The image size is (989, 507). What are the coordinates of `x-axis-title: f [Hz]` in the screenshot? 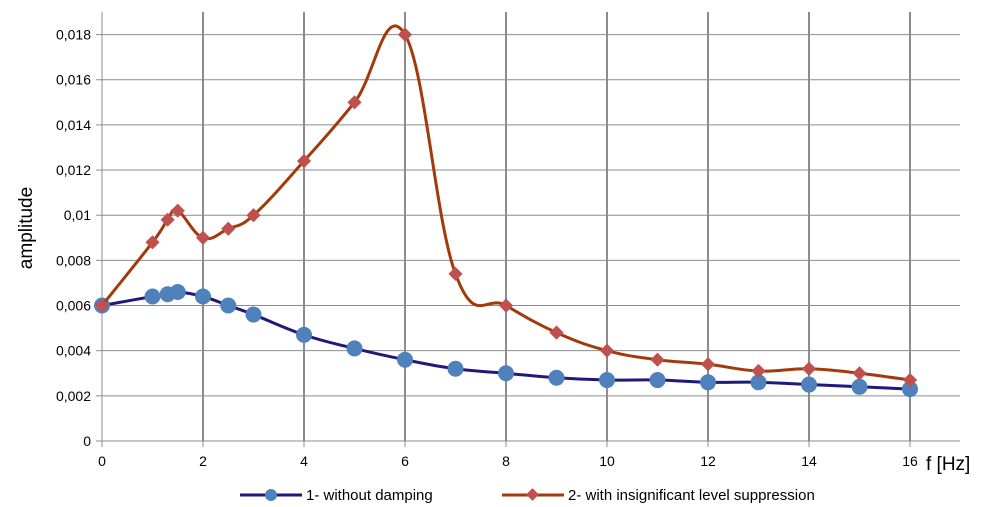 It's located at (948, 464).